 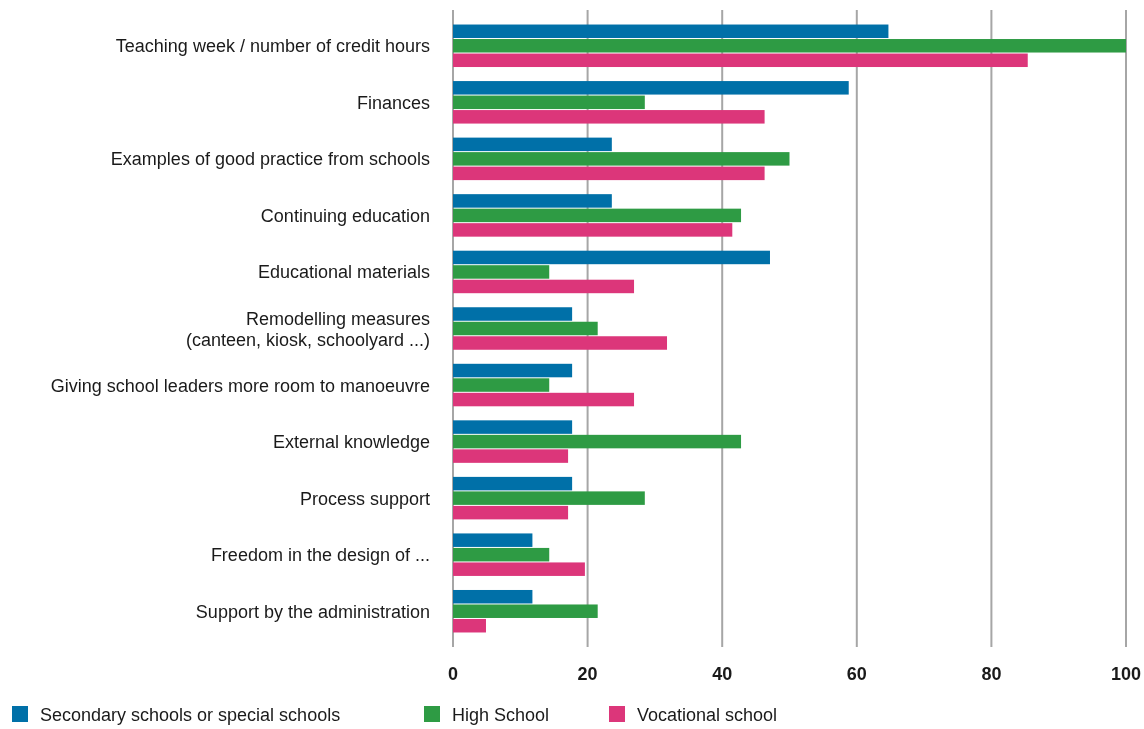 I want to click on x-tick-label: 0, so click(x=453, y=674).